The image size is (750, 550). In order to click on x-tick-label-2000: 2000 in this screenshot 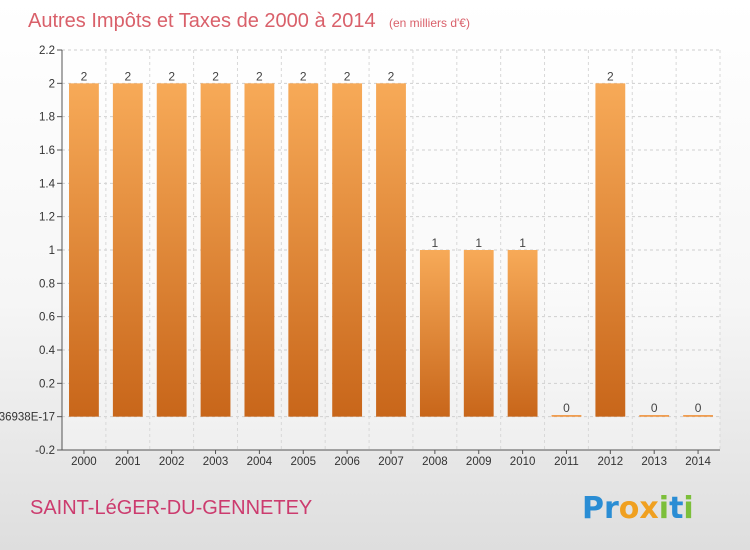, I will do `click(84, 462)`.